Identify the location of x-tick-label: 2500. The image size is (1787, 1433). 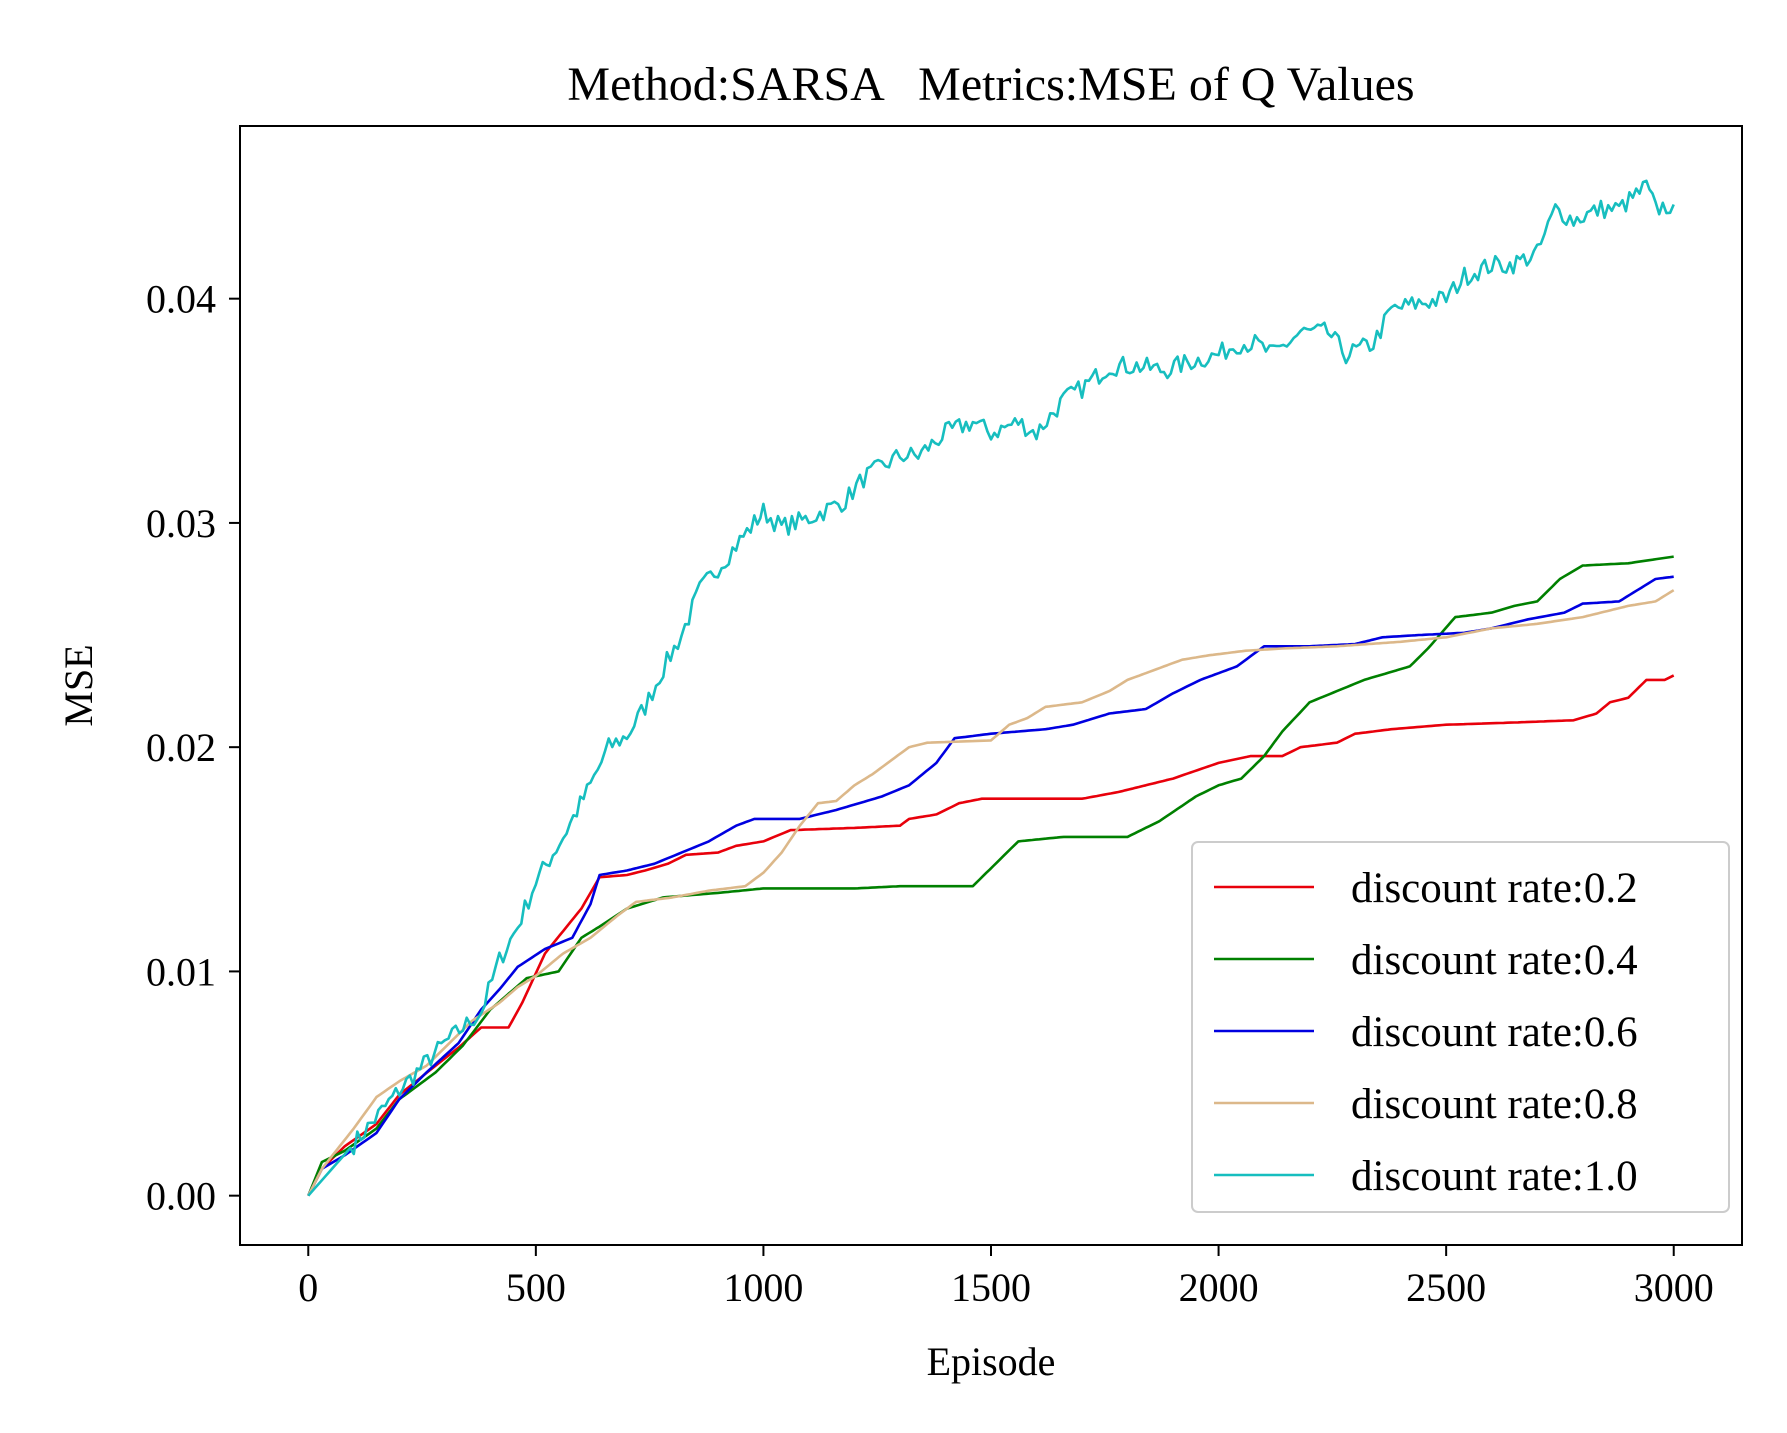
(1446, 1287).